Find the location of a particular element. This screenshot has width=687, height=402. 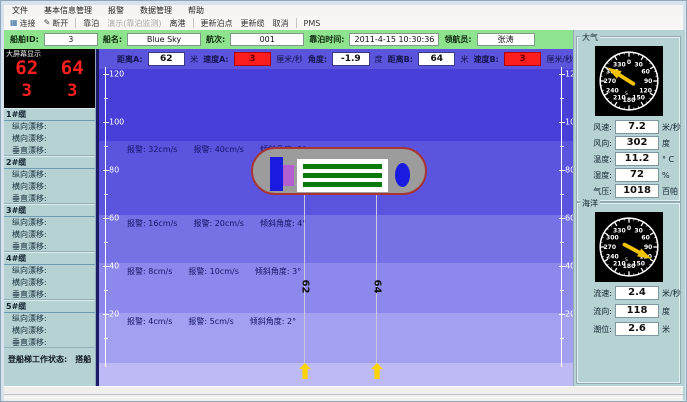

svg-text: 60 is located at coordinates (645, 237).